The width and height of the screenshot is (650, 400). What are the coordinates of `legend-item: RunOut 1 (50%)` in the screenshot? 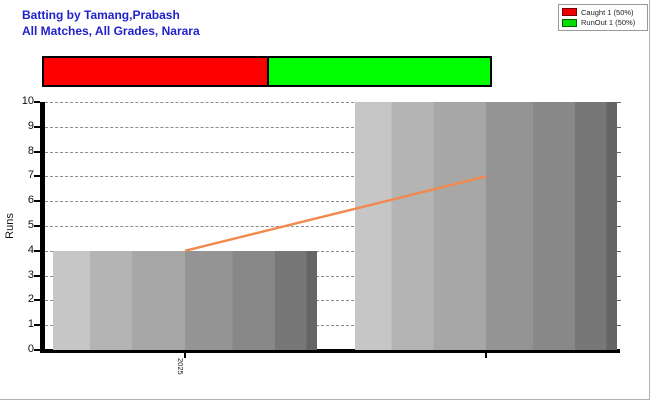 It's located at (603, 22).